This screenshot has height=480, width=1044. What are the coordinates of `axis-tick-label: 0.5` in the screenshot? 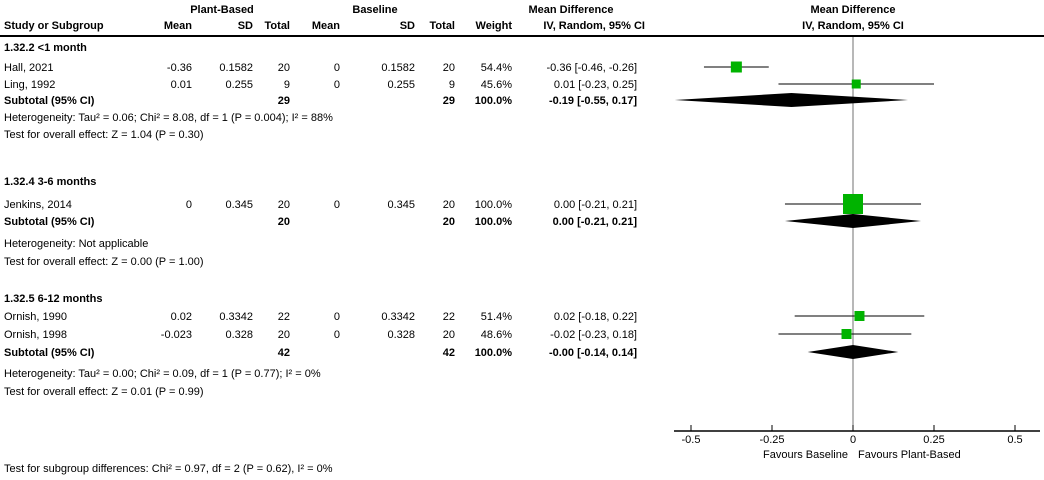 It's located at (1015, 440).